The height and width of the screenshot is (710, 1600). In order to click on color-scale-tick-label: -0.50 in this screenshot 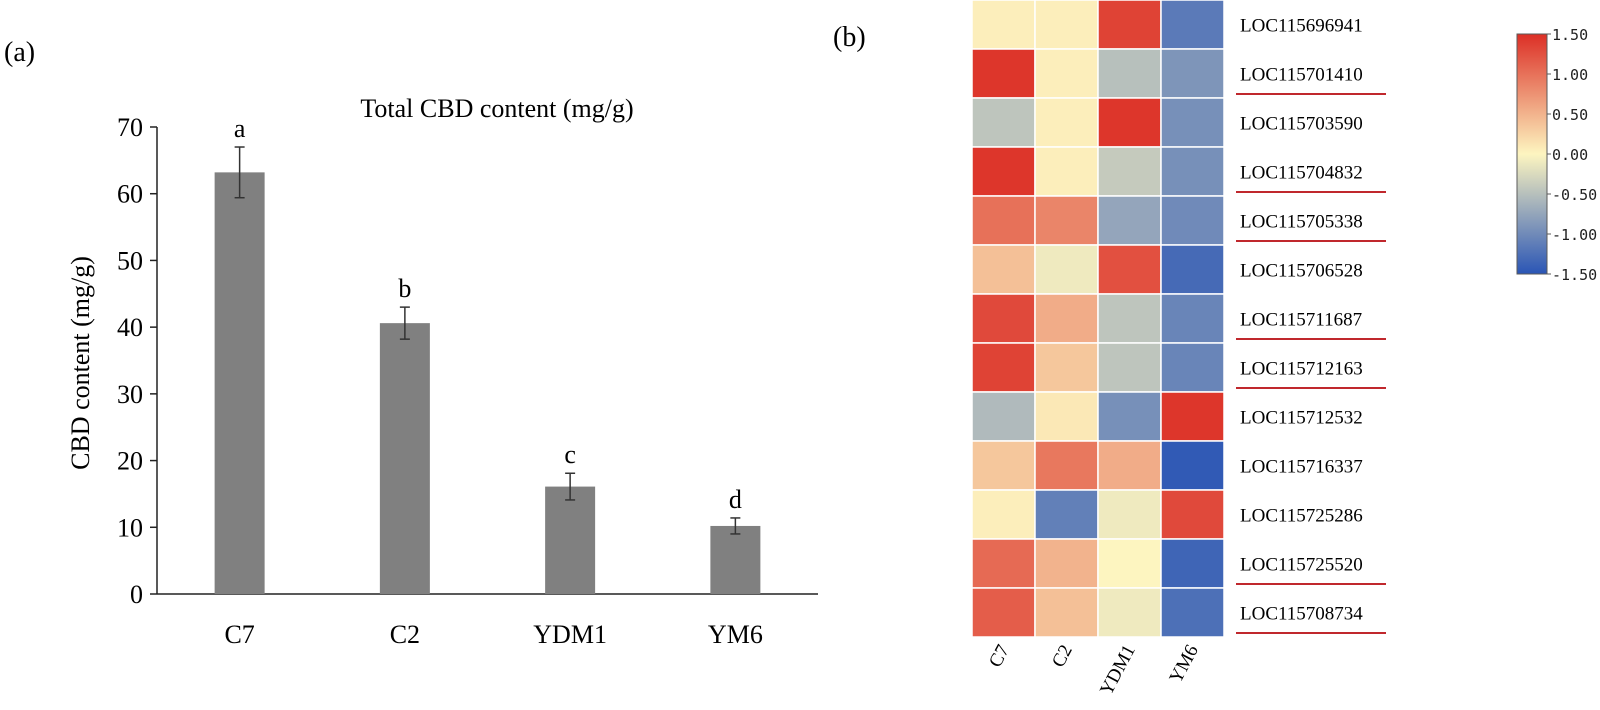, I will do `click(1574, 195)`.